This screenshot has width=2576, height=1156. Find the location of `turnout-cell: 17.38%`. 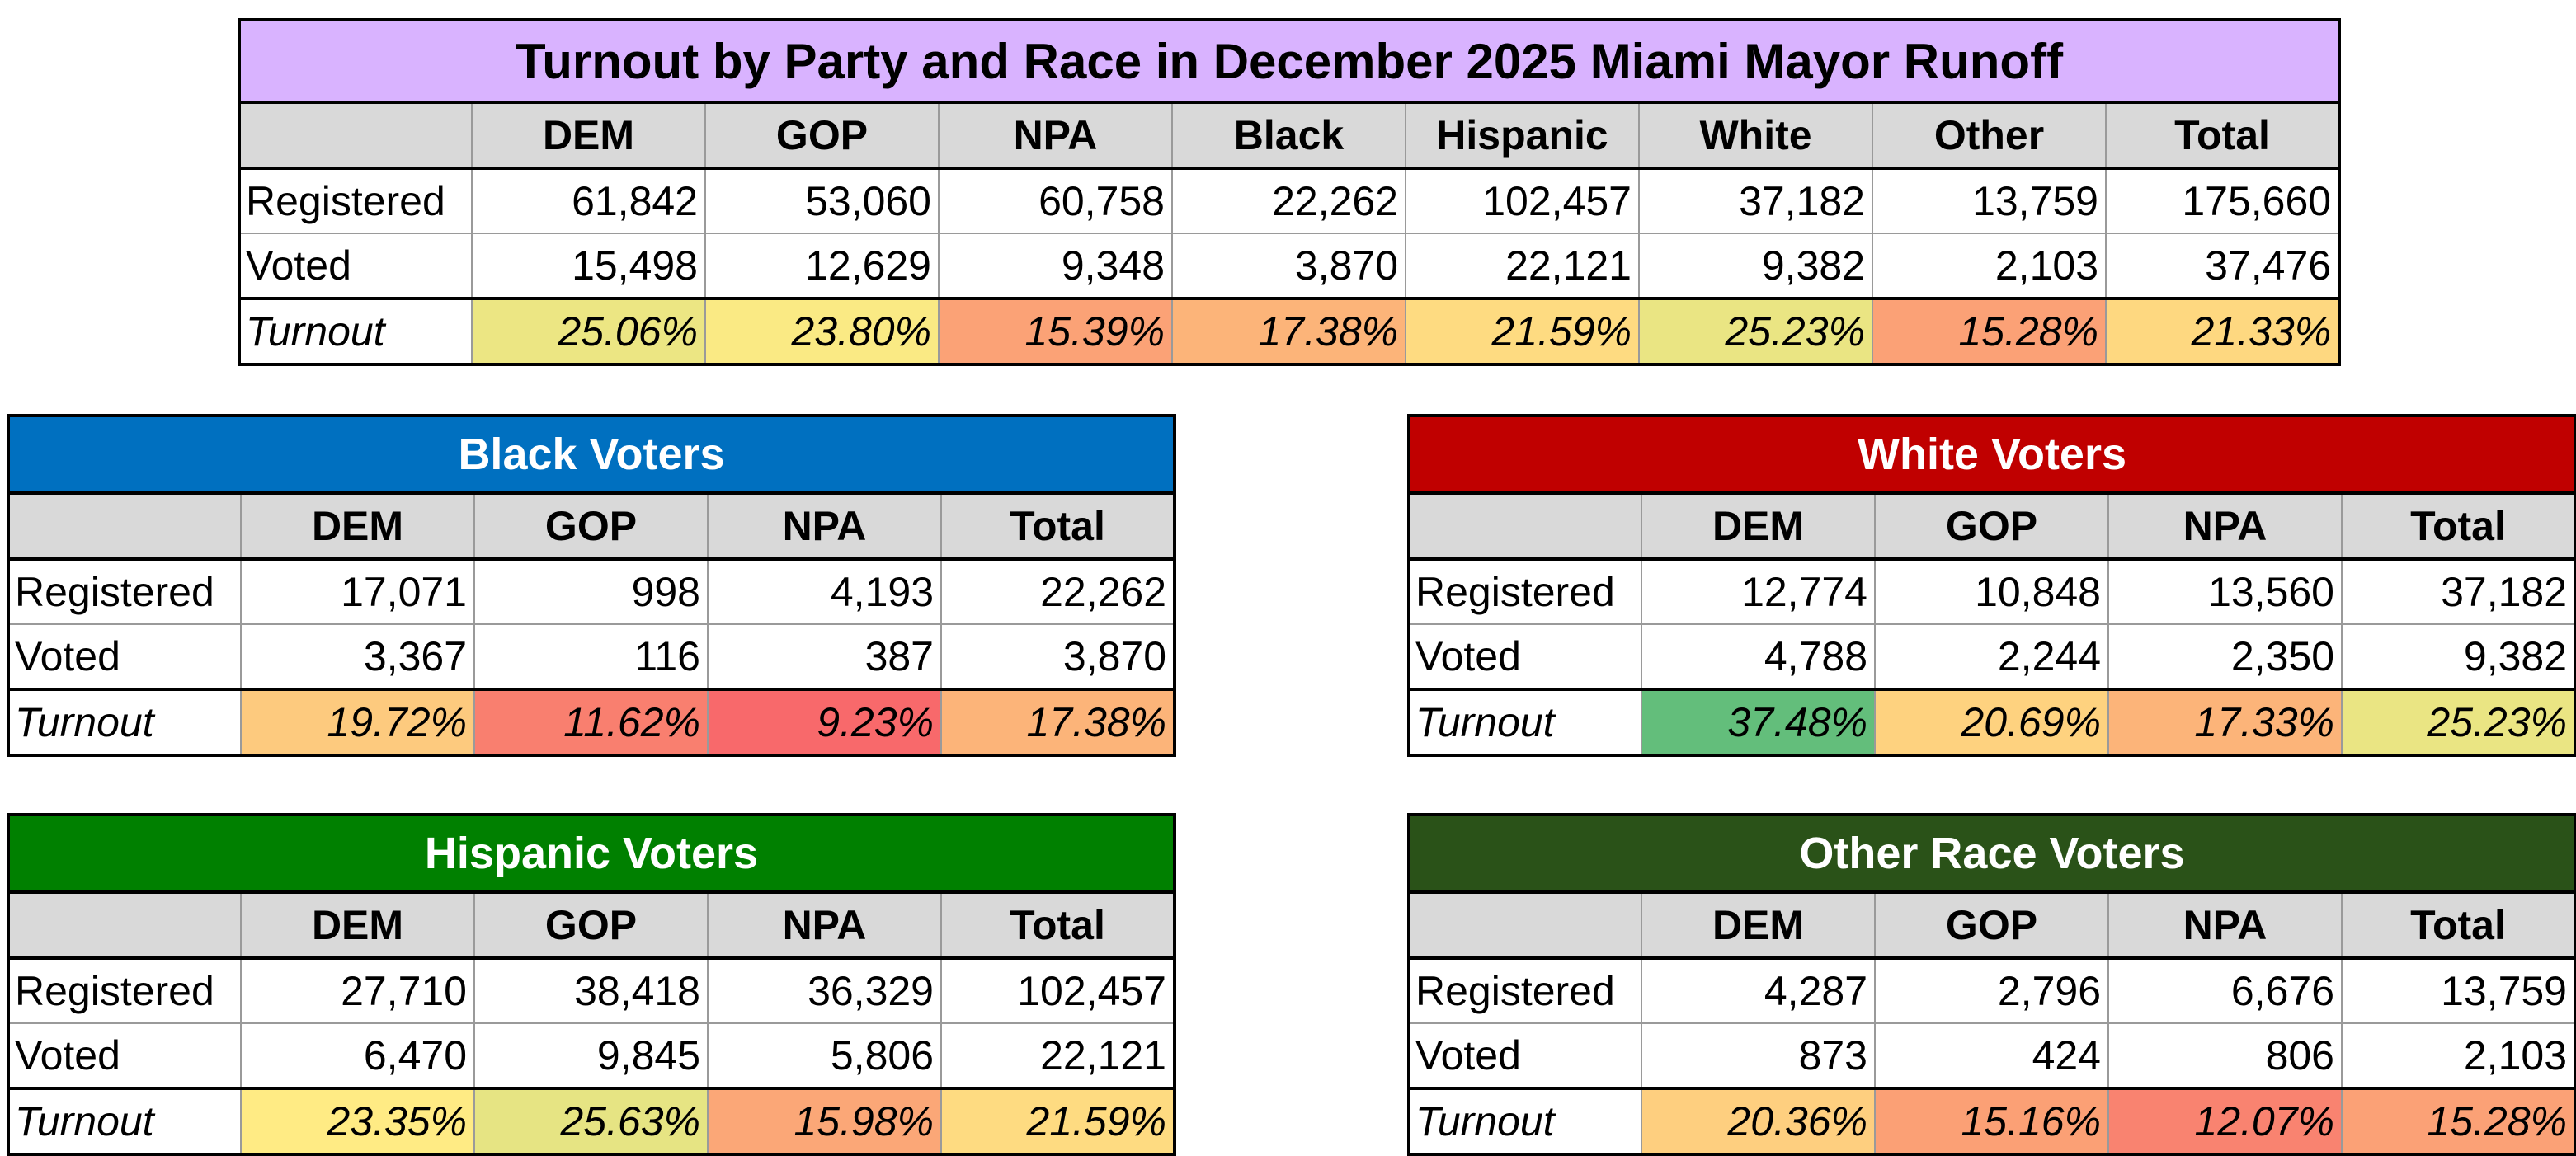

turnout-cell: 17.38% is located at coordinates (1288, 331).